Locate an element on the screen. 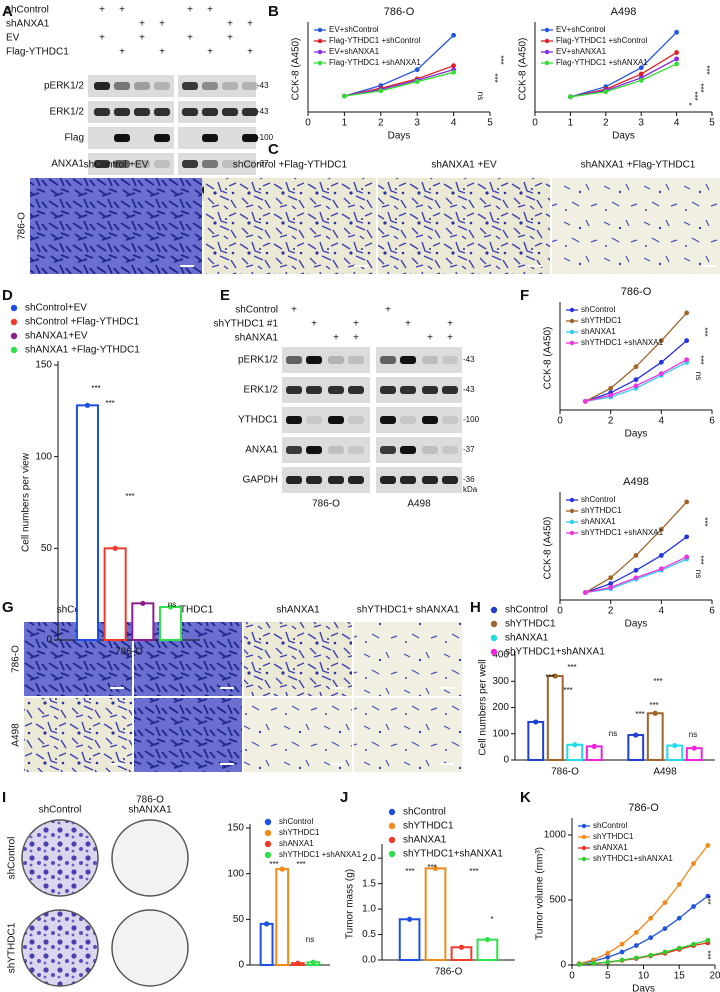 The height and width of the screenshot is (992, 720). panel-label: J is located at coordinates (344, 797).